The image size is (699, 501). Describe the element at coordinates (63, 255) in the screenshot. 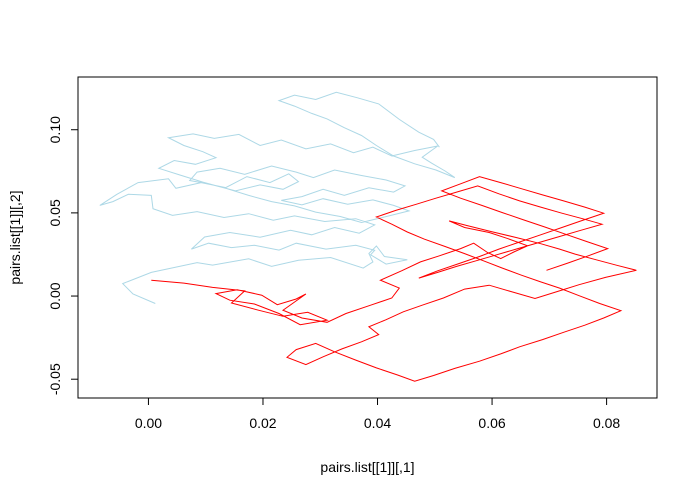

I see `y-axis: -0.05 0.00 0.05 0.10` at that location.